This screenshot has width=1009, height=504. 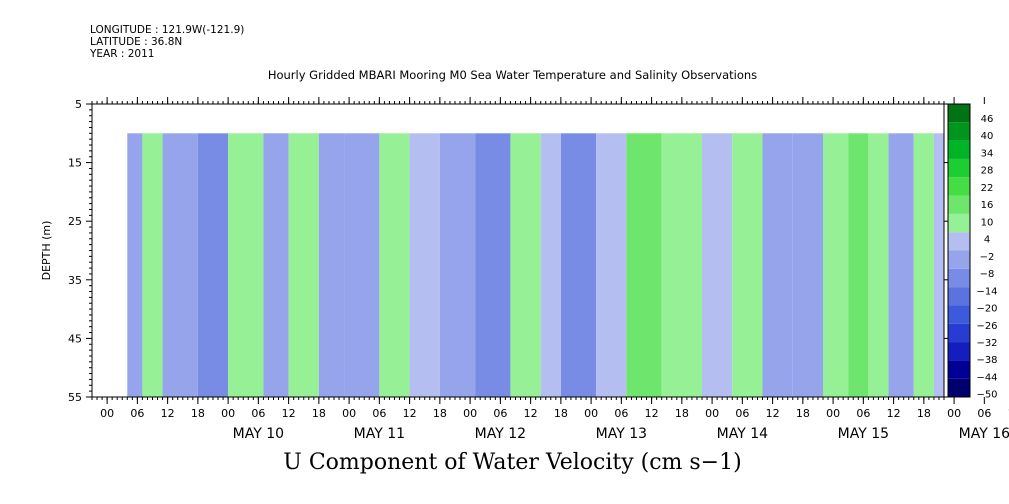 What do you see at coordinates (258, 434) in the screenshot?
I see `x-day-label: MAY 10` at bounding box center [258, 434].